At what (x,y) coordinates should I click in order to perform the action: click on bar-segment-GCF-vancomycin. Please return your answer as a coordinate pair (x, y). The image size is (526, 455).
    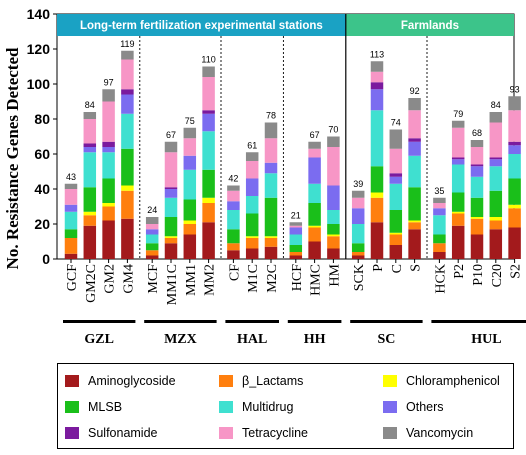
    Looking at the image, I should click on (71, 186).